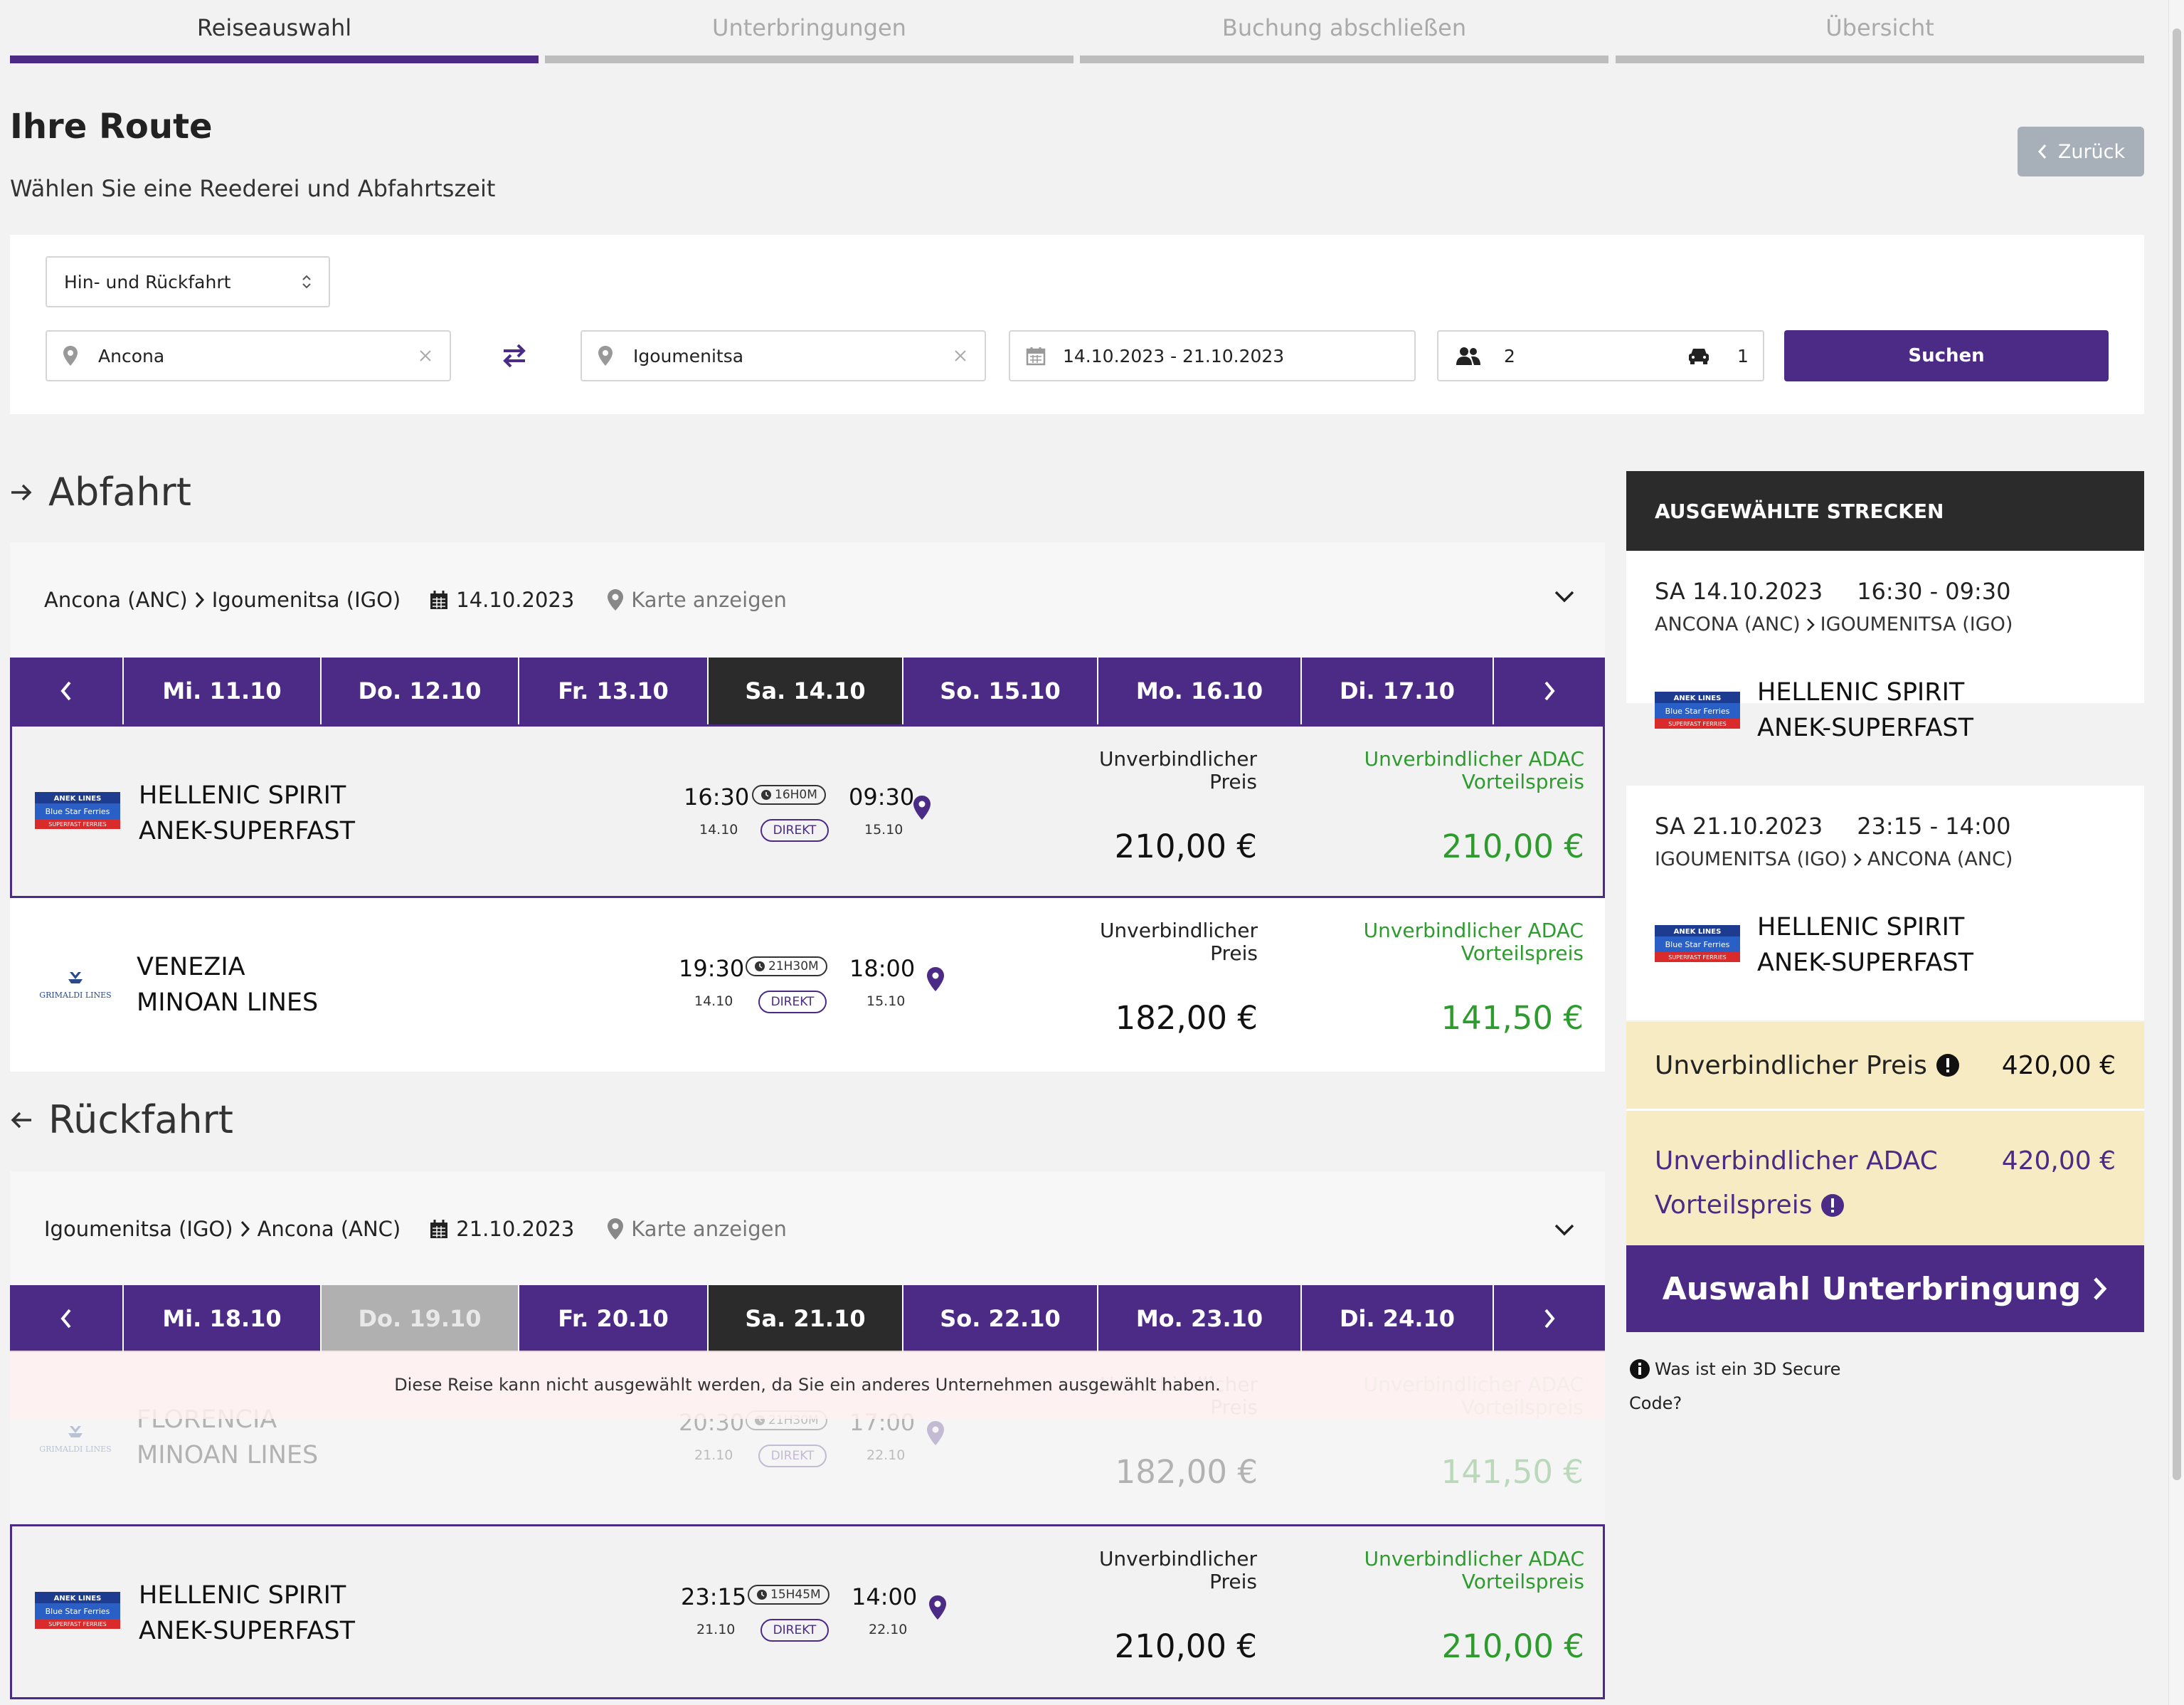  I want to click on leg-ship: HELLENIC SPIRIT ANEK-SUPERFAST, so click(1865, 945).